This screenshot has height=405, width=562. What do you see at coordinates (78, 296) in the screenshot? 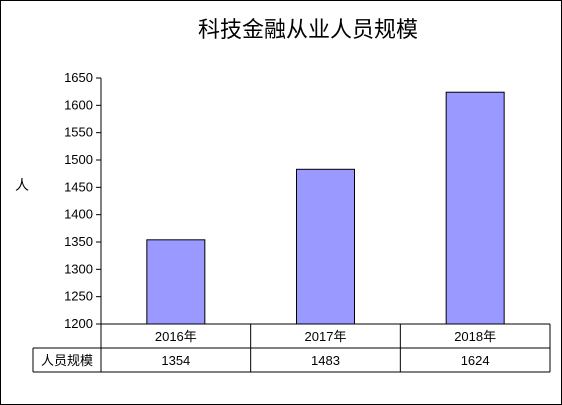
I see `y-tick-label: 1250` at bounding box center [78, 296].